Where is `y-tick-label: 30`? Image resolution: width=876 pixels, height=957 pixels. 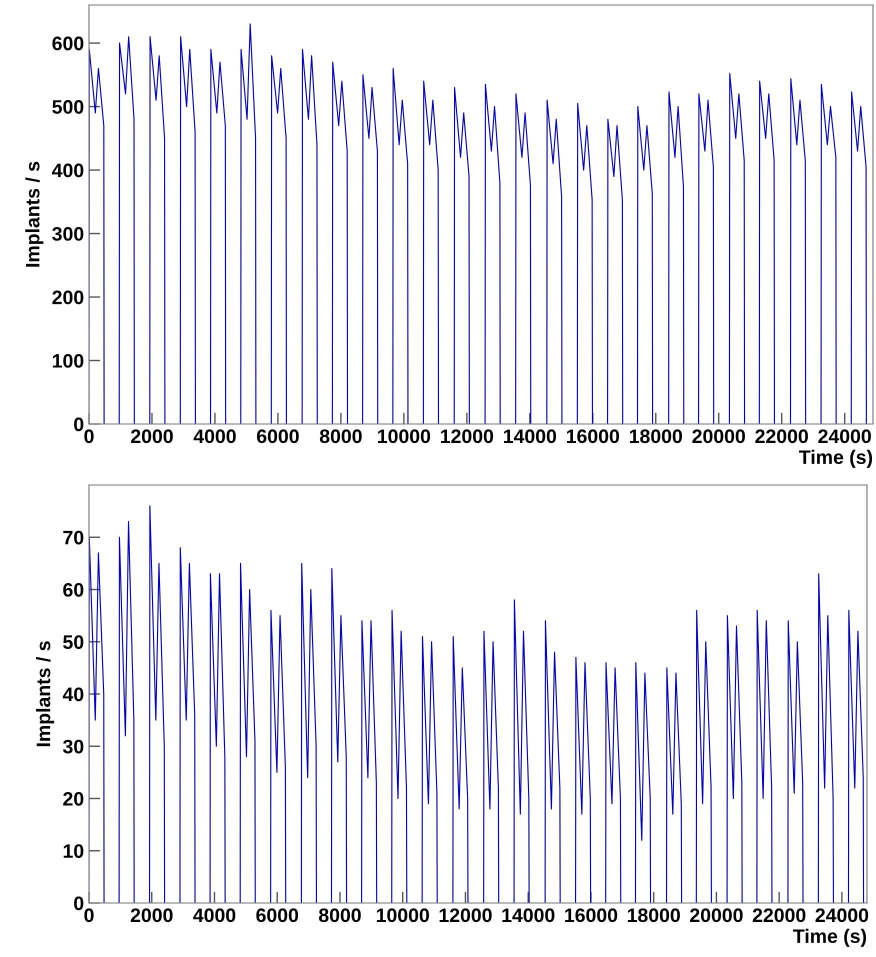 y-tick-label: 30 is located at coordinates (73, 747).